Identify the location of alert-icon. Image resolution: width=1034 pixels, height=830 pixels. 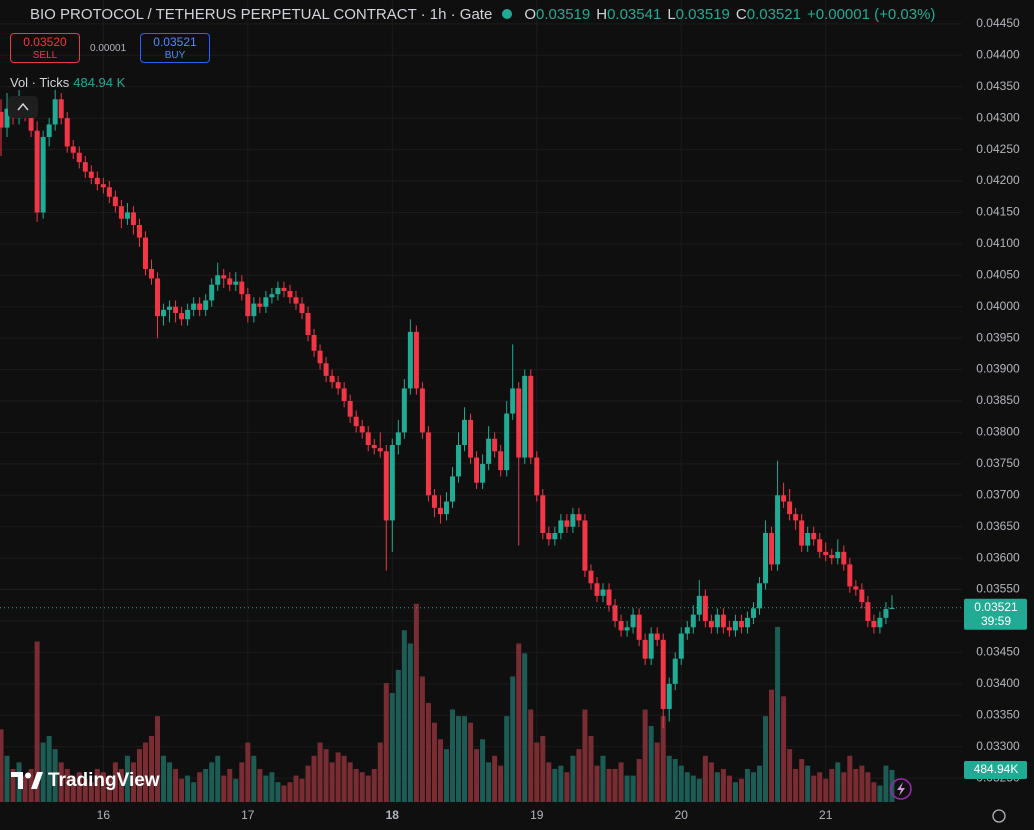
(901, 789).